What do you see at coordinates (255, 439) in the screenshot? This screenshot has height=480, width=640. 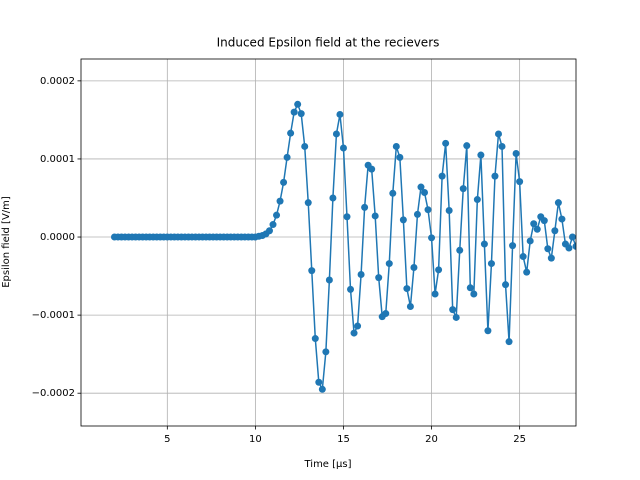 I see `x-tick-label: 10` at bounding box center [255, 439].